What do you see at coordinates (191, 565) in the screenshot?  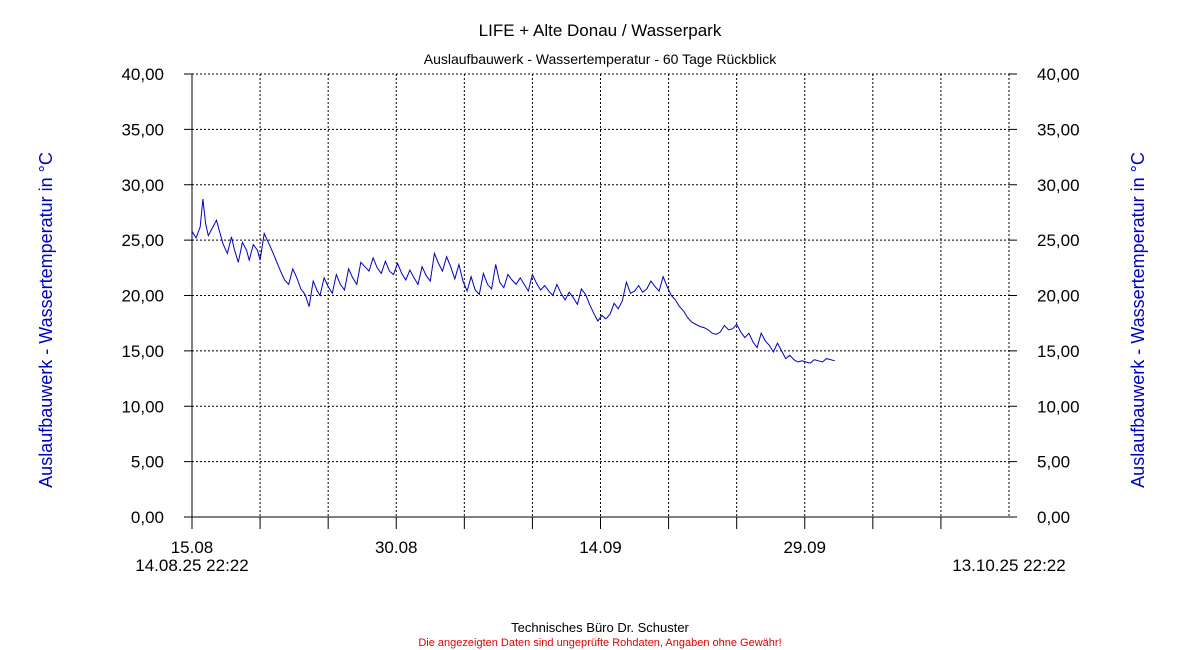 I see `x-range-start-label: 14.08.25 22:22` at bounding box center [191, 565].